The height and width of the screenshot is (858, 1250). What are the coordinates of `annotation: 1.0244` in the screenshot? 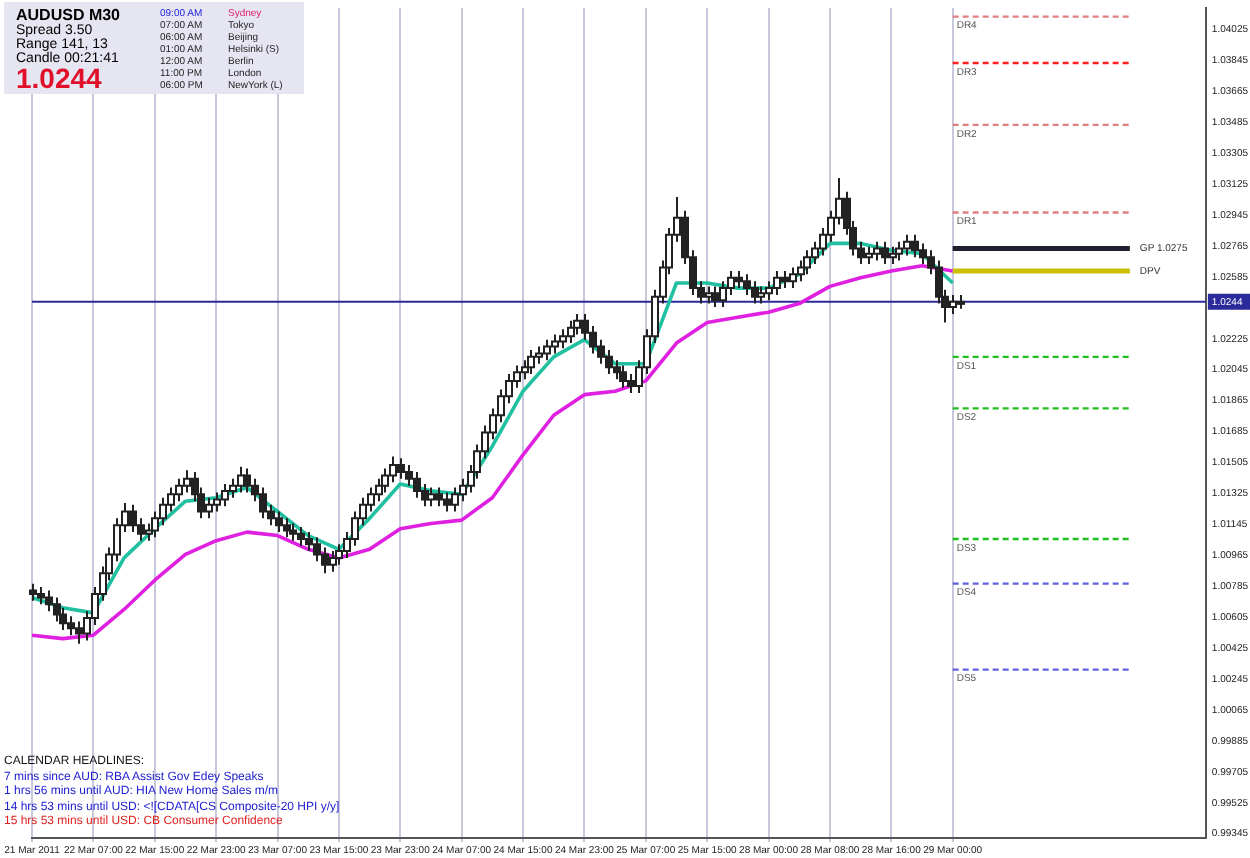 It's located at (59, 78).